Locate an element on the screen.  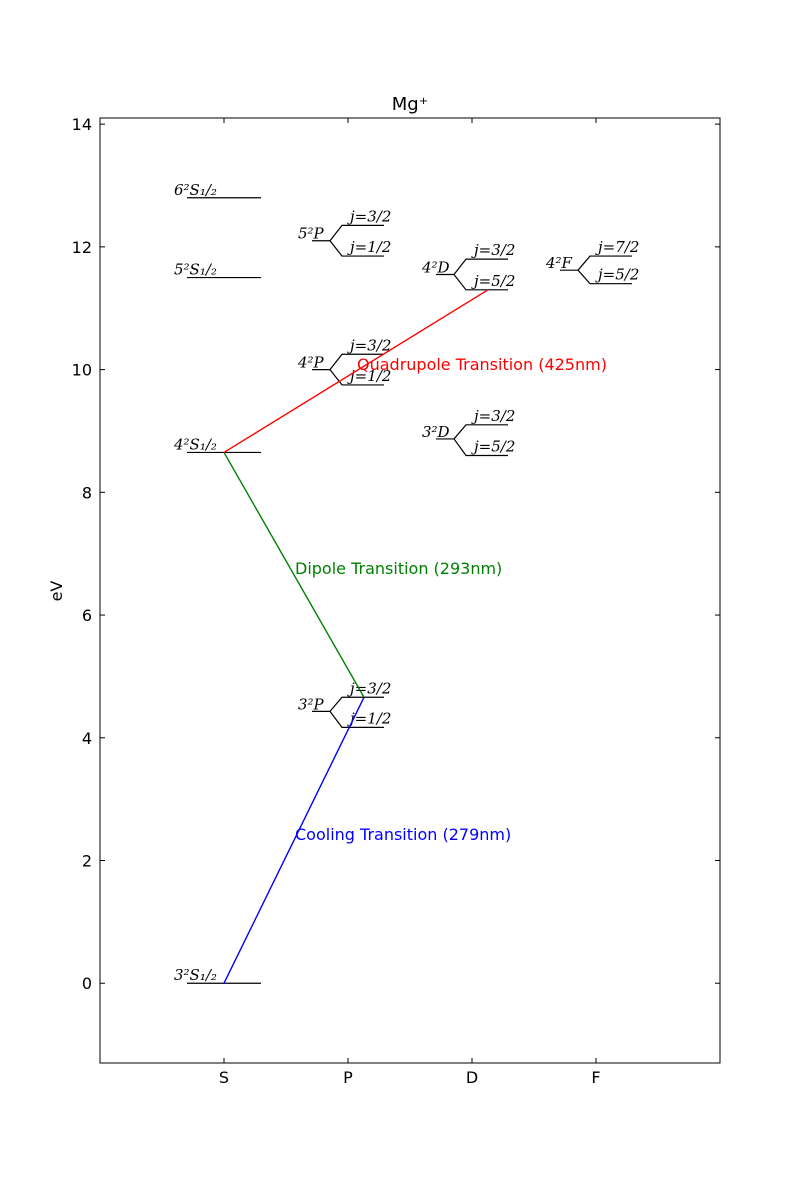
y-tick-label: 8 is located at coordinates (87, 492).